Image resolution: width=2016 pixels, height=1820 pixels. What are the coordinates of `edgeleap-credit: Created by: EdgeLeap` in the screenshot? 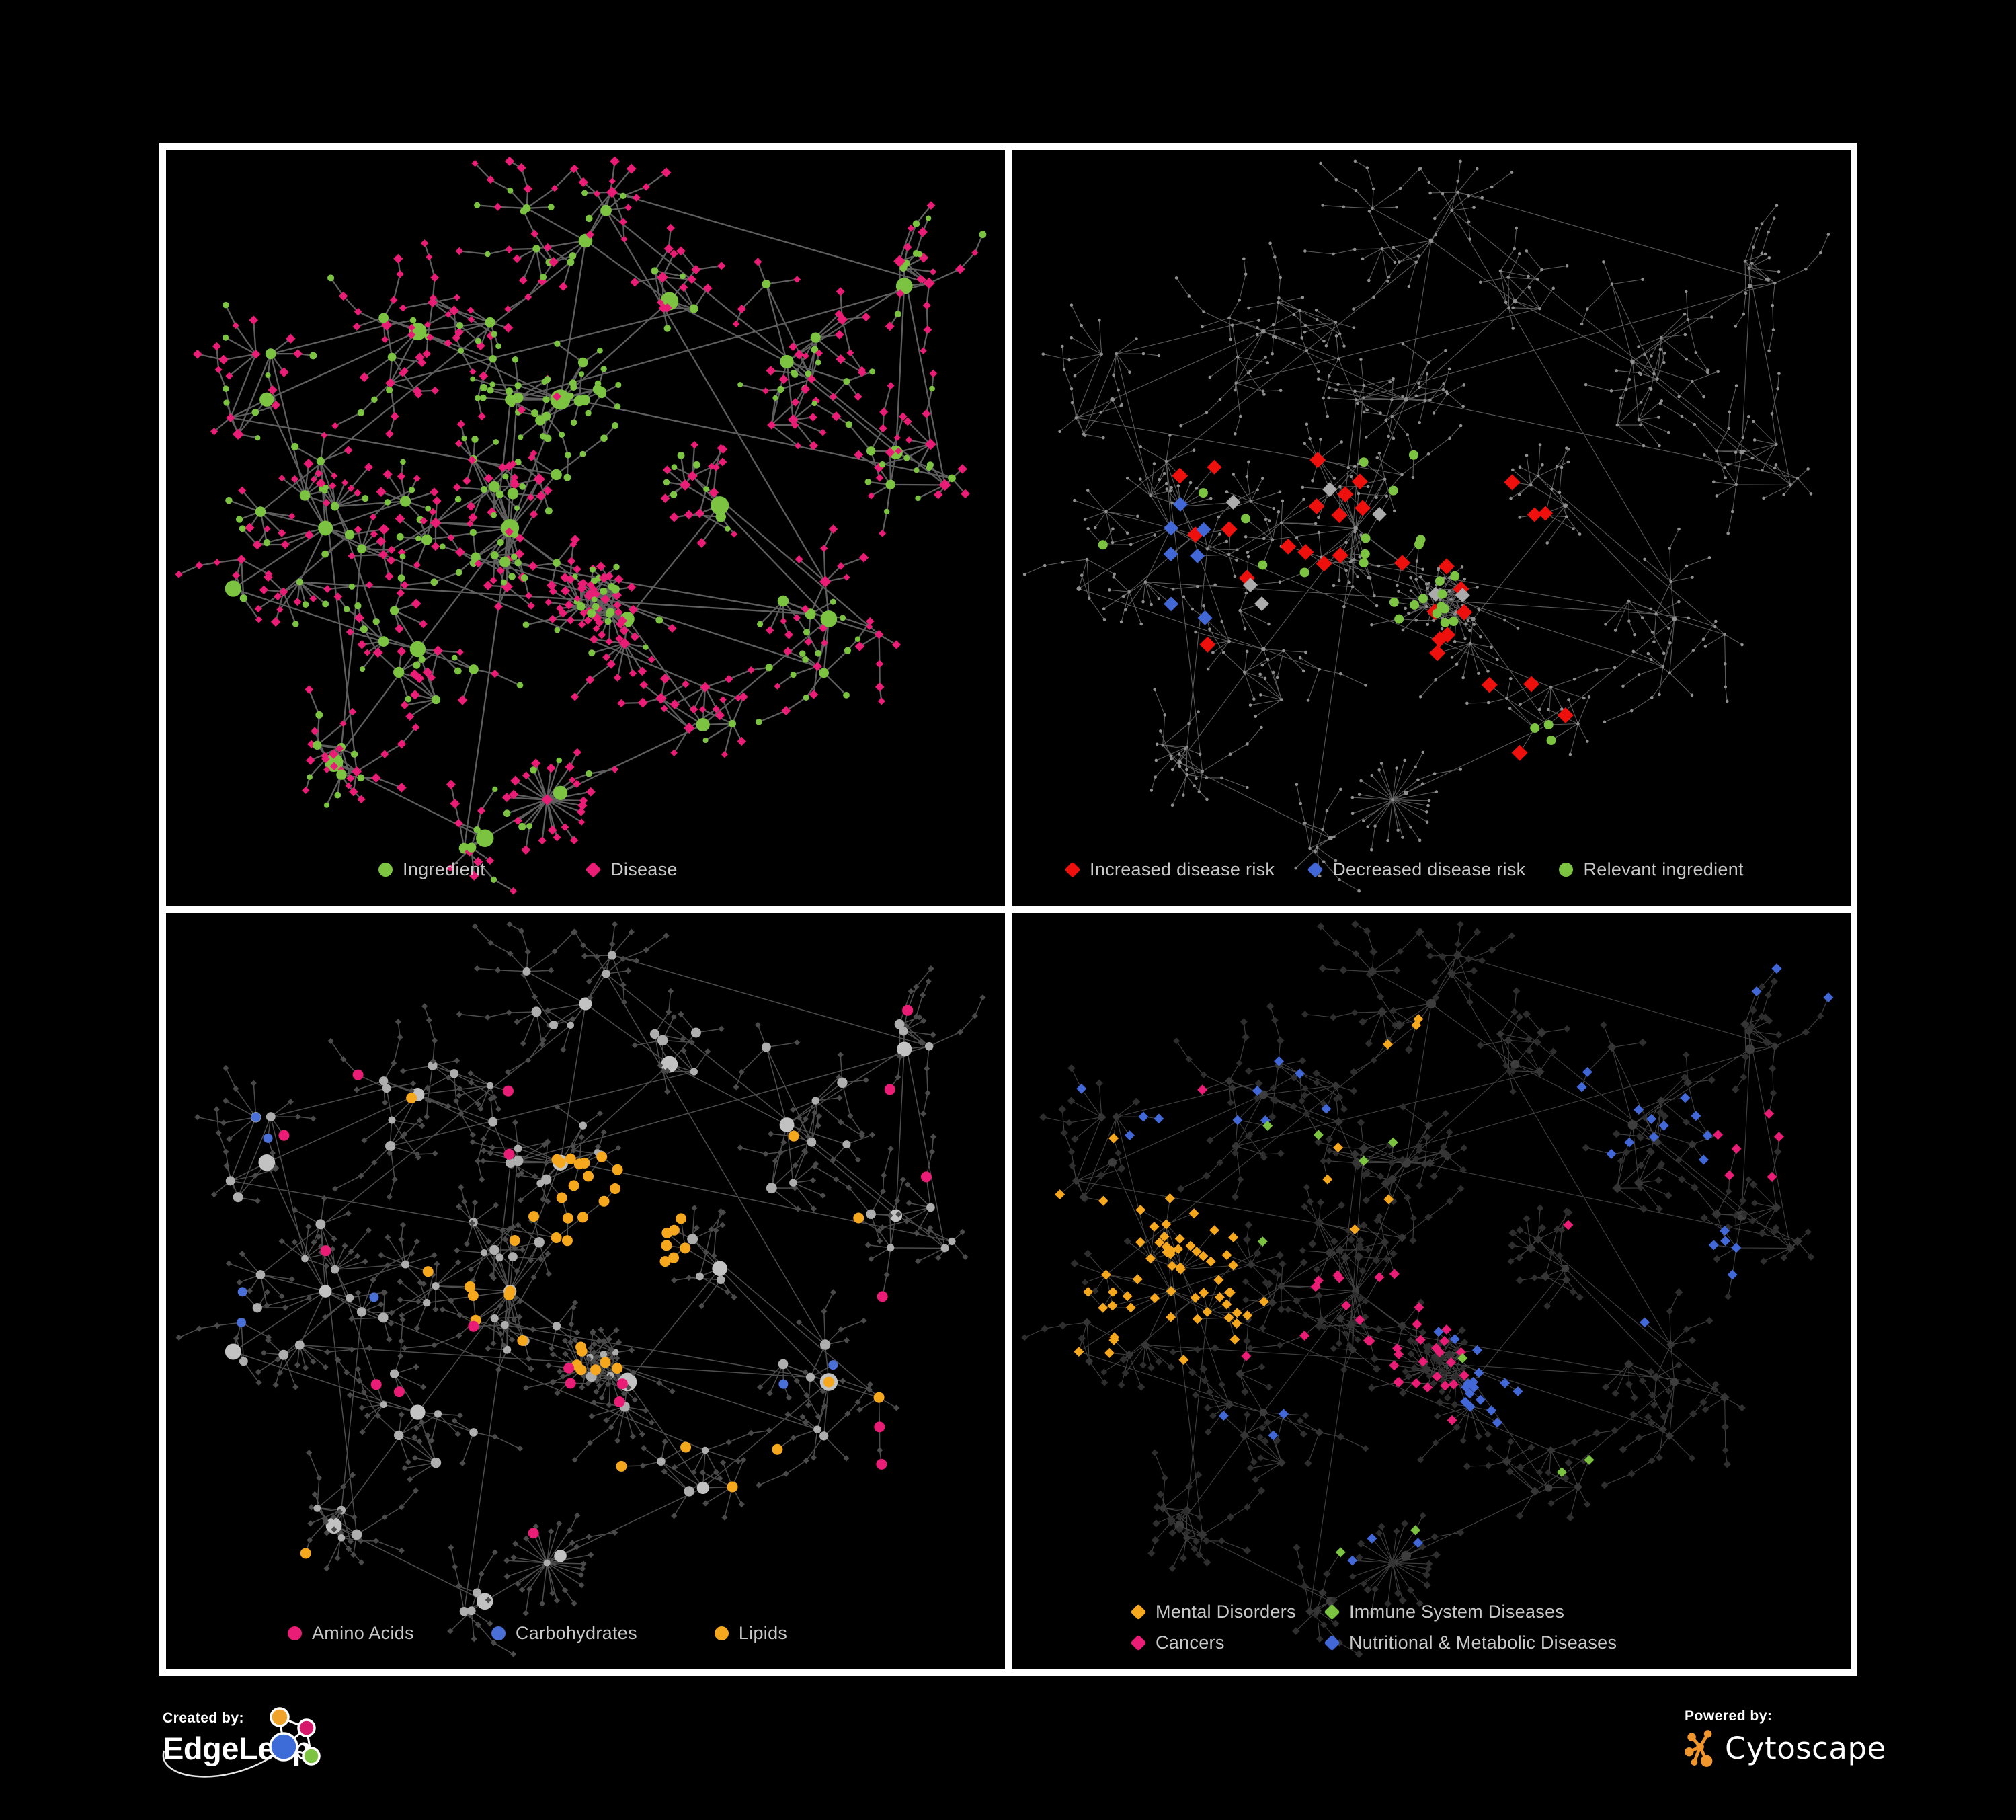 It's located at (237, 1737).